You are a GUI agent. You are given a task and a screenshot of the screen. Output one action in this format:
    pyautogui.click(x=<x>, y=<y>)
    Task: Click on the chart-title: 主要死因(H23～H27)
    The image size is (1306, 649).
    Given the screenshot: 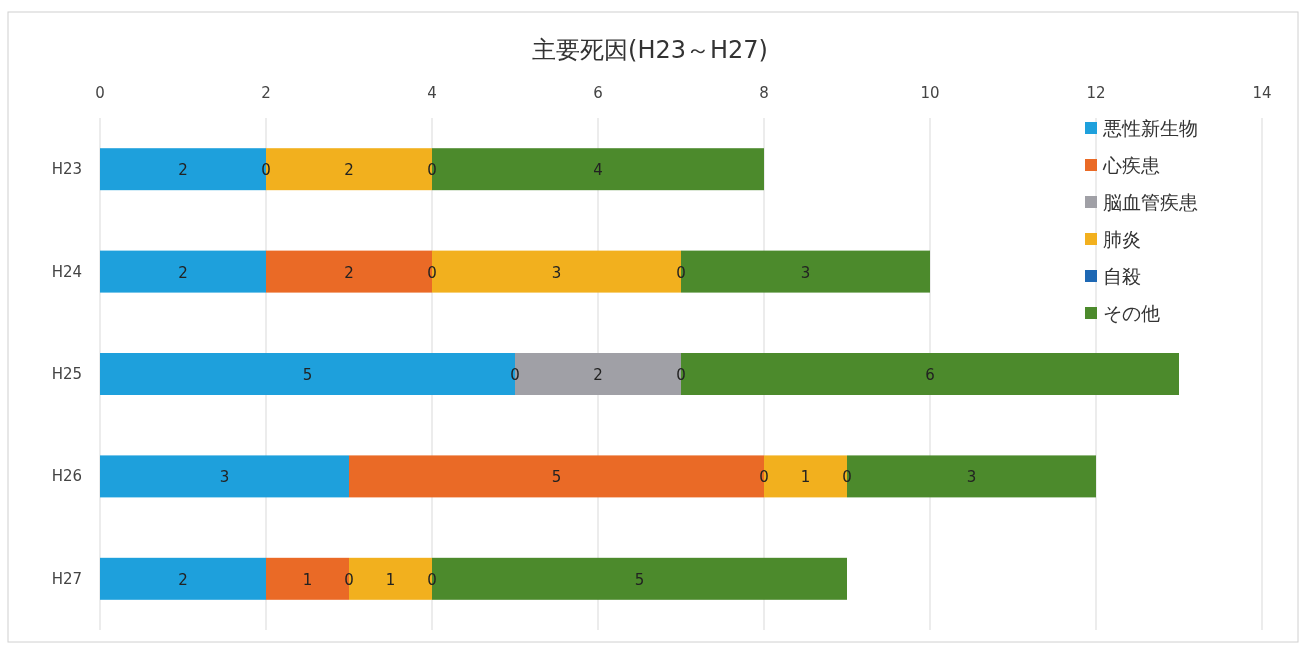 What is the action you would take?
    pyautogui.click(x=650, y=50)
    